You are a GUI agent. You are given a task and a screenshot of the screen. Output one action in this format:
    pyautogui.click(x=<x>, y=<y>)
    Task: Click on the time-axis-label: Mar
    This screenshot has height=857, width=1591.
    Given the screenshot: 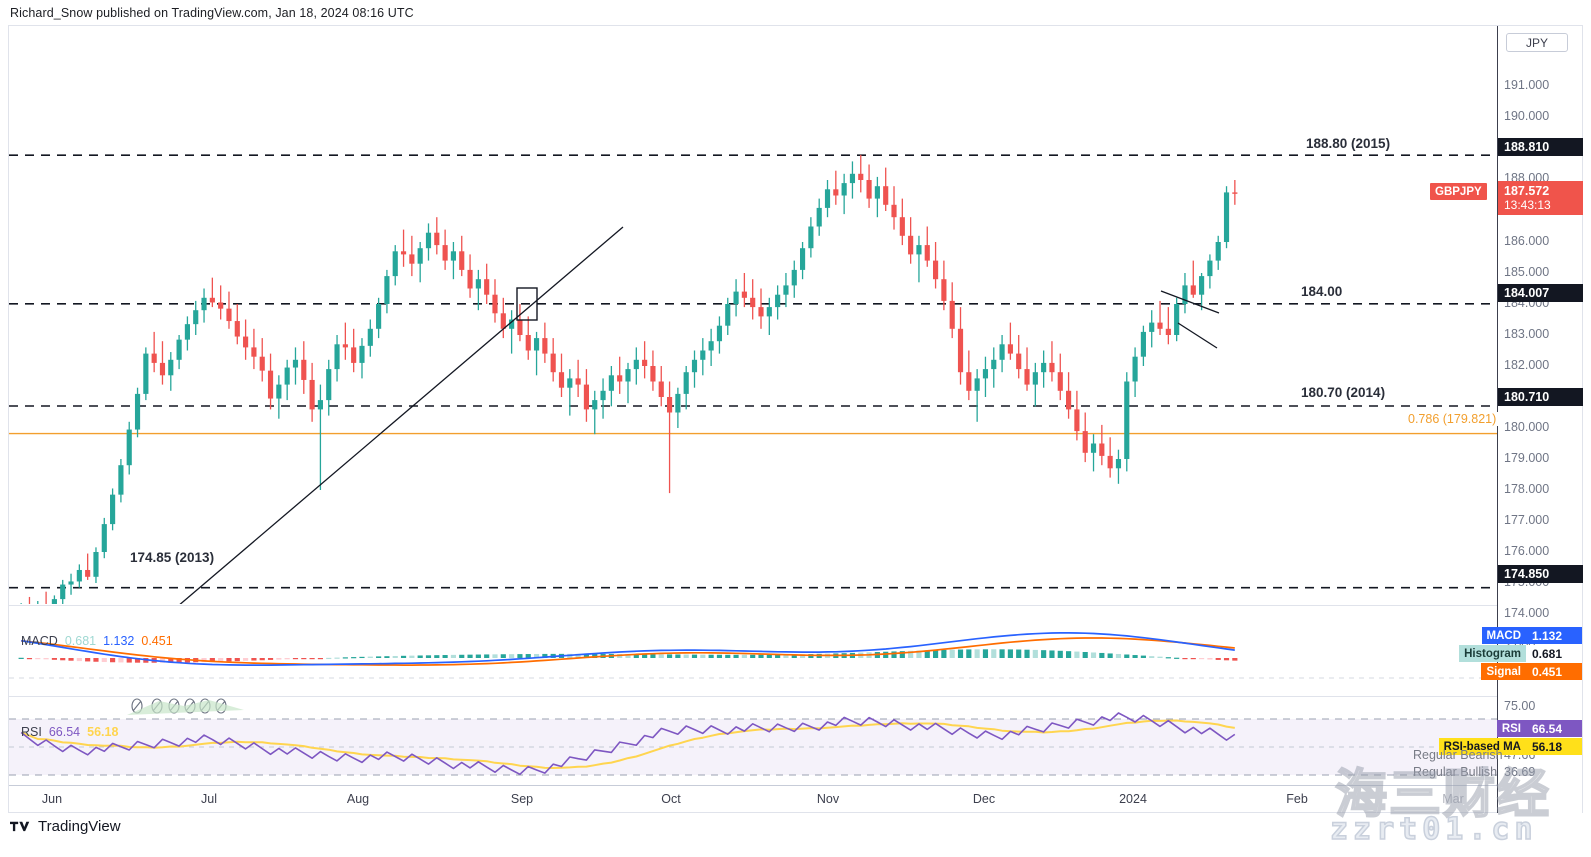 What is the action you would take?
    pyautogui.click(x=1453, y=799)
    